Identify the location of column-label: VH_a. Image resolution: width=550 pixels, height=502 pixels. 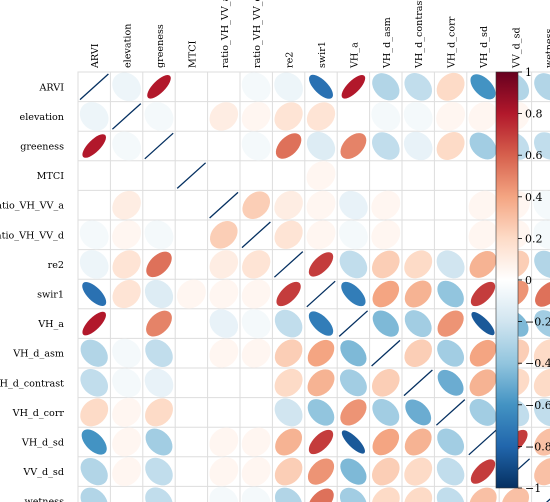
(354, 55).